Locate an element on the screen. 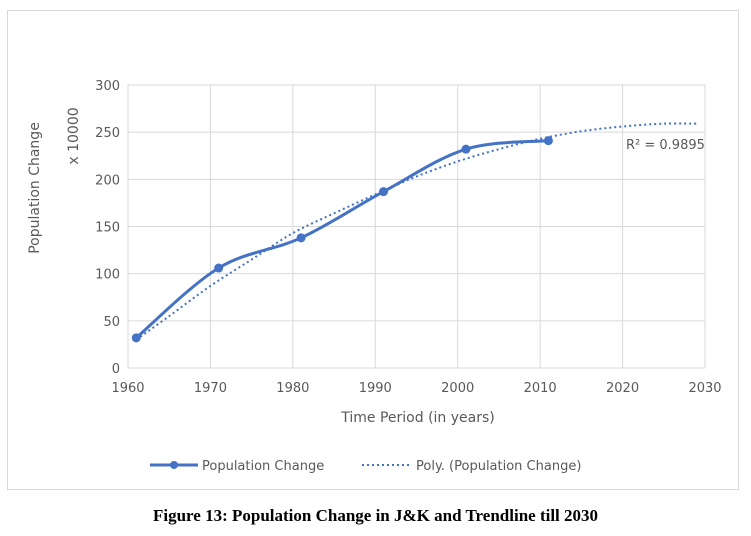 The image size is (751, 536). x-tick-label: 1990 is located at coordinates (375, 388).